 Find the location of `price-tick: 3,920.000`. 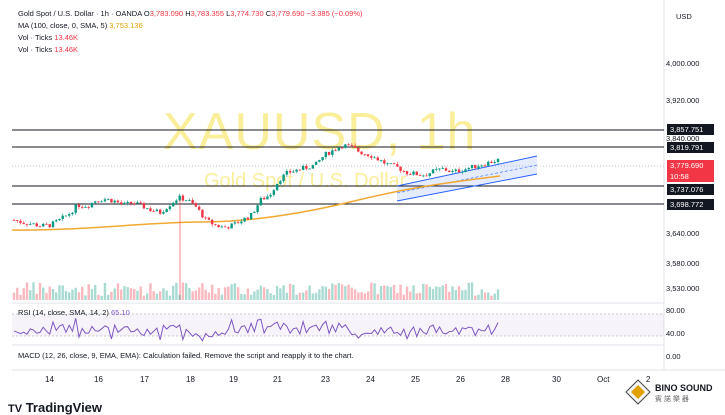

price-tick: 3,920.000 is located at coordinates (683, 100).